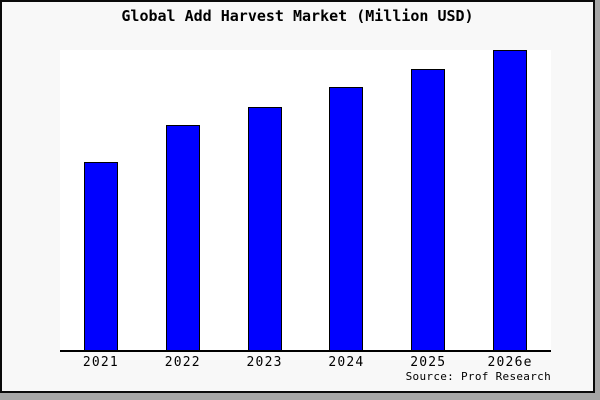 This screenshot has height=400, width=600. Describe the element at coordinates (428, 209) in the screenshot. I see `bar-2025` at that location.